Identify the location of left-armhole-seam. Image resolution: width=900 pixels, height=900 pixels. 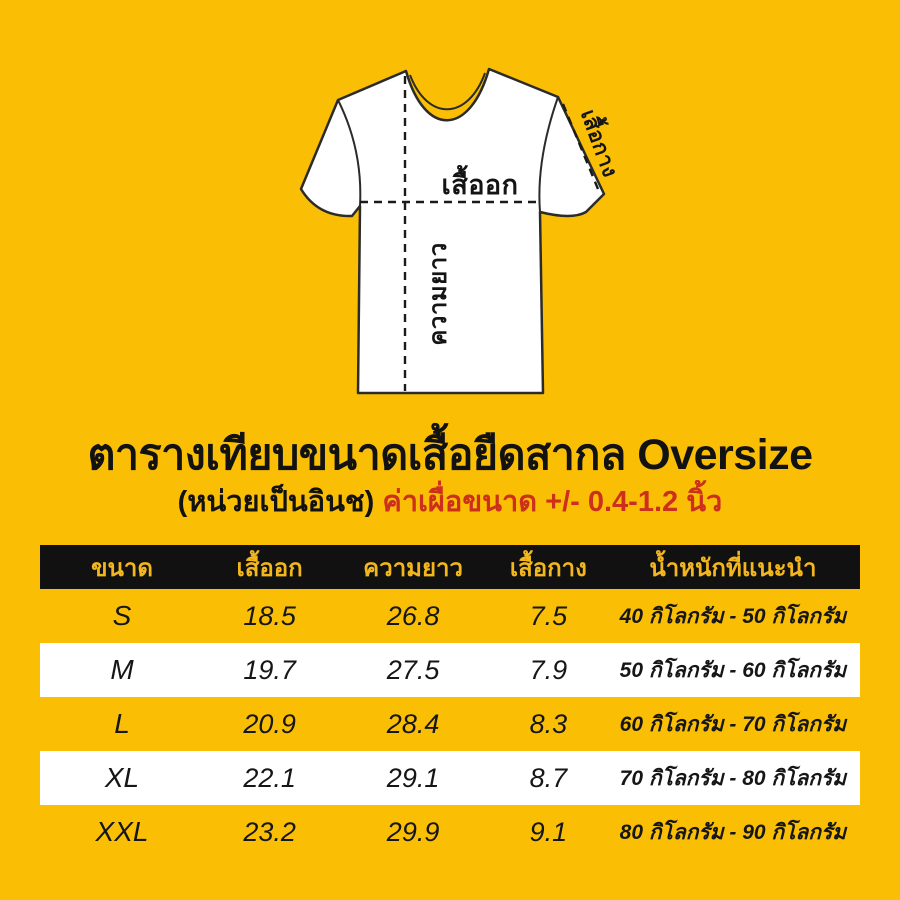
(349, 153).